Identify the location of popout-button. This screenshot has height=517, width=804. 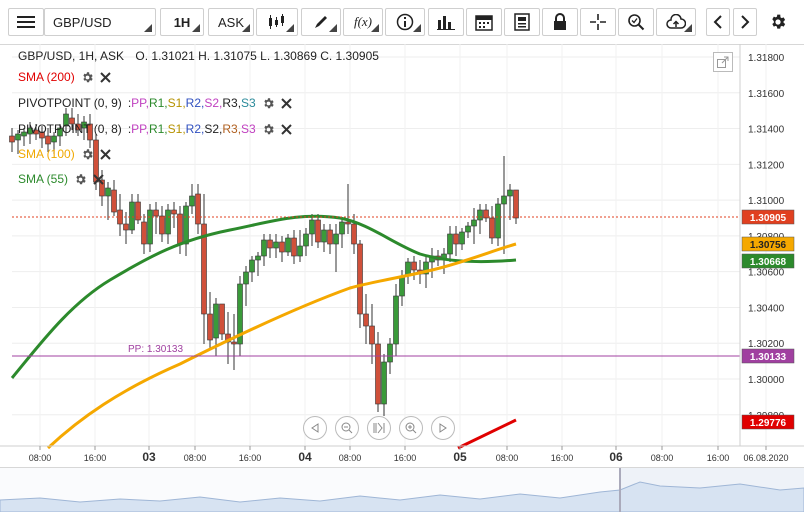
(723, 62).